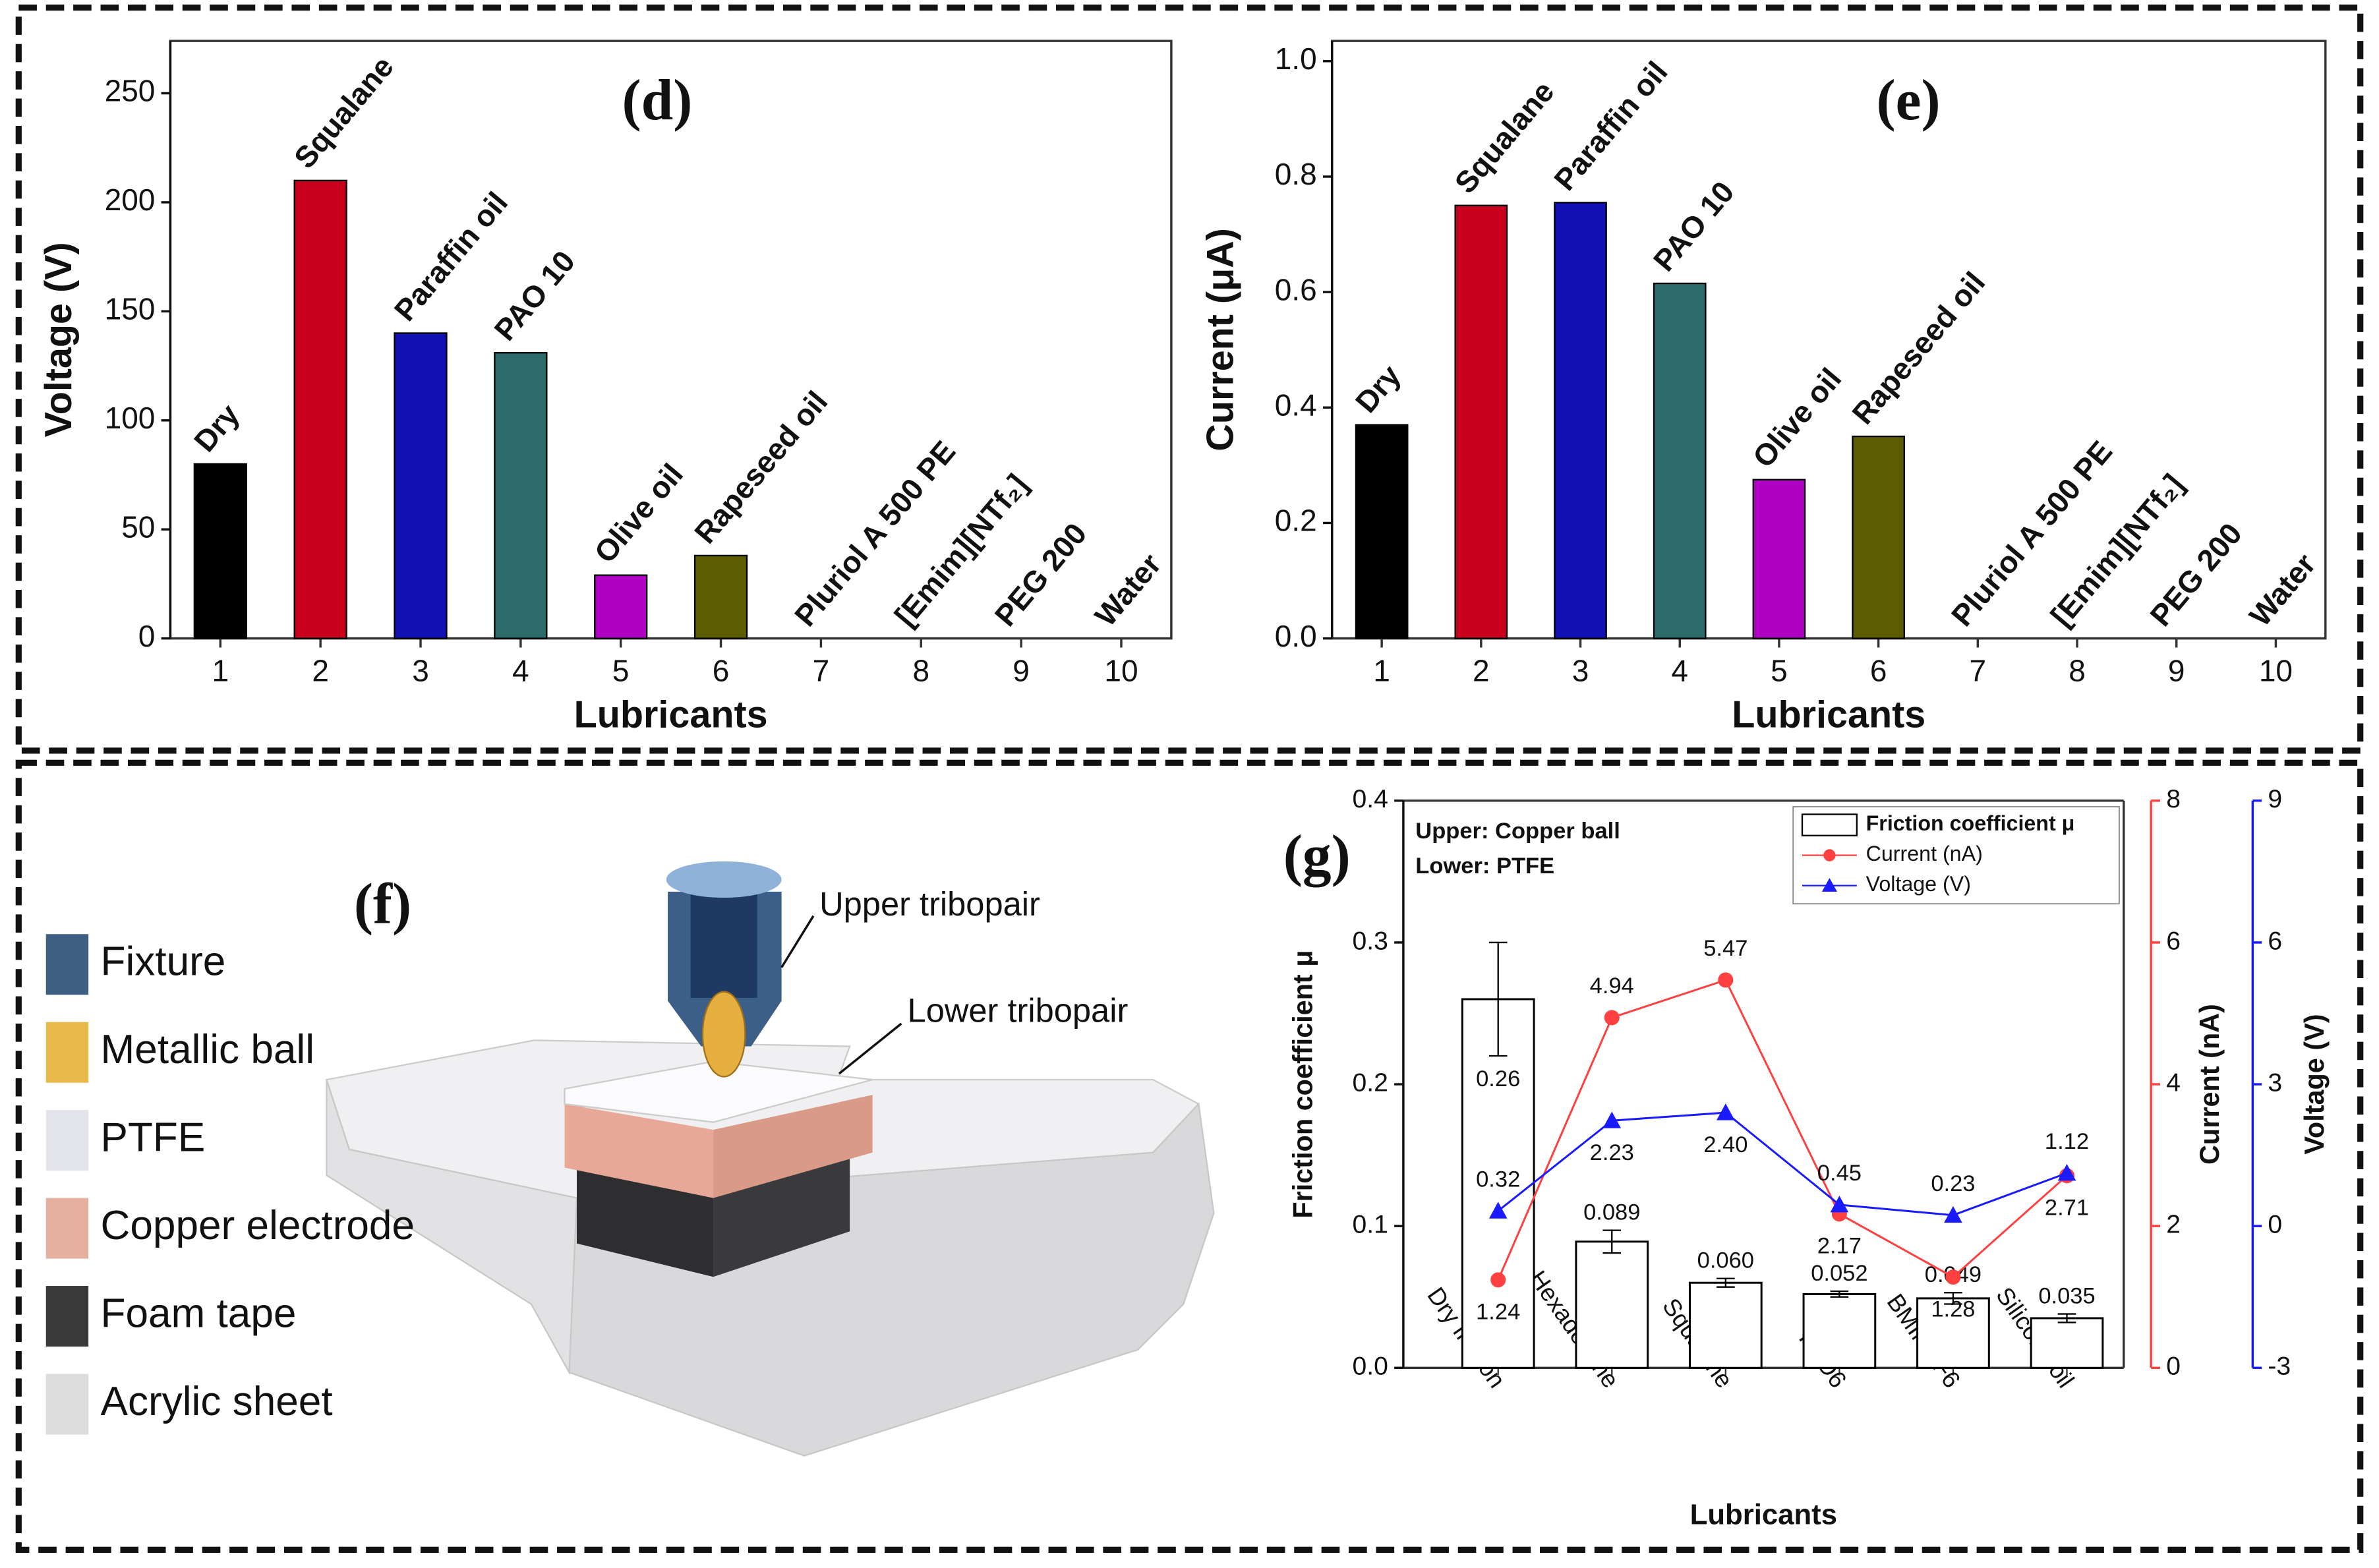 This screenshot has height=1568, width=2379. Describe the element at coordinates (1782, 1130) in the screenshot. I see `line` at that location.